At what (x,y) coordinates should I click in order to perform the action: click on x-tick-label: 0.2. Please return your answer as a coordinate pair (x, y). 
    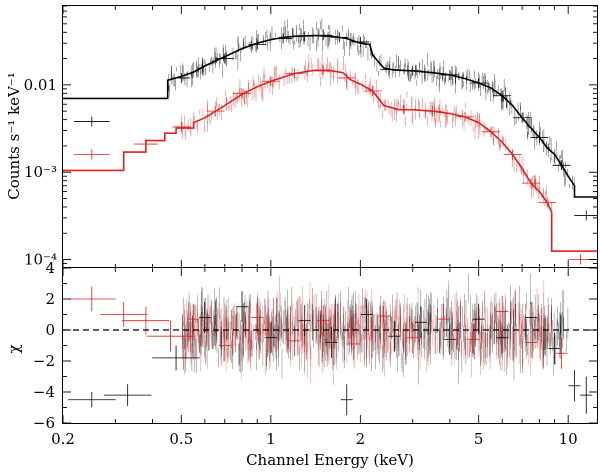
    Looking at the image, I should click on (63, 439).